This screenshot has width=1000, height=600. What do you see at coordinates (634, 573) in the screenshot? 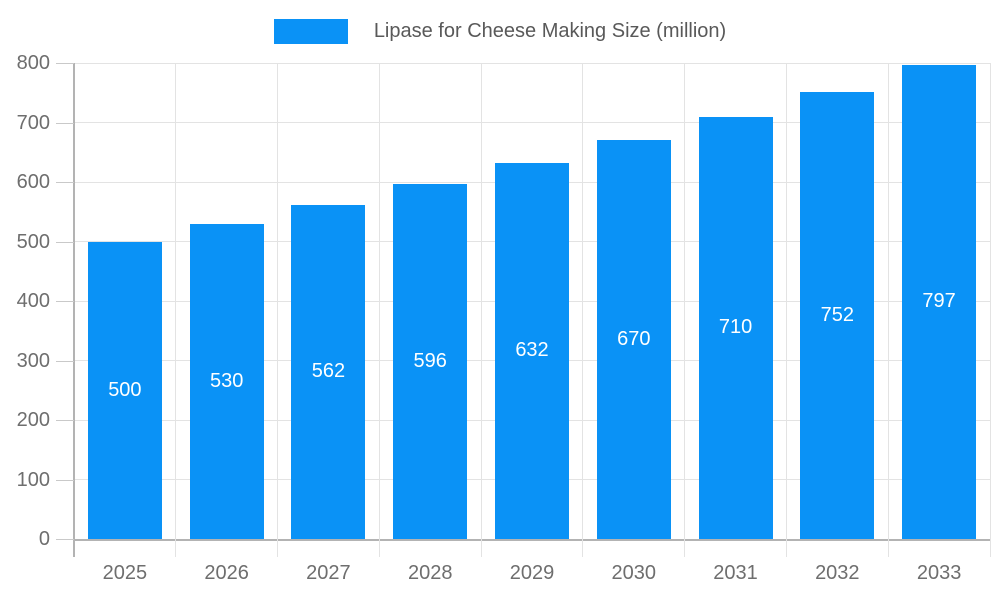
I see `x-tick-label-2030: 2030` at bounding box center [634, 573].